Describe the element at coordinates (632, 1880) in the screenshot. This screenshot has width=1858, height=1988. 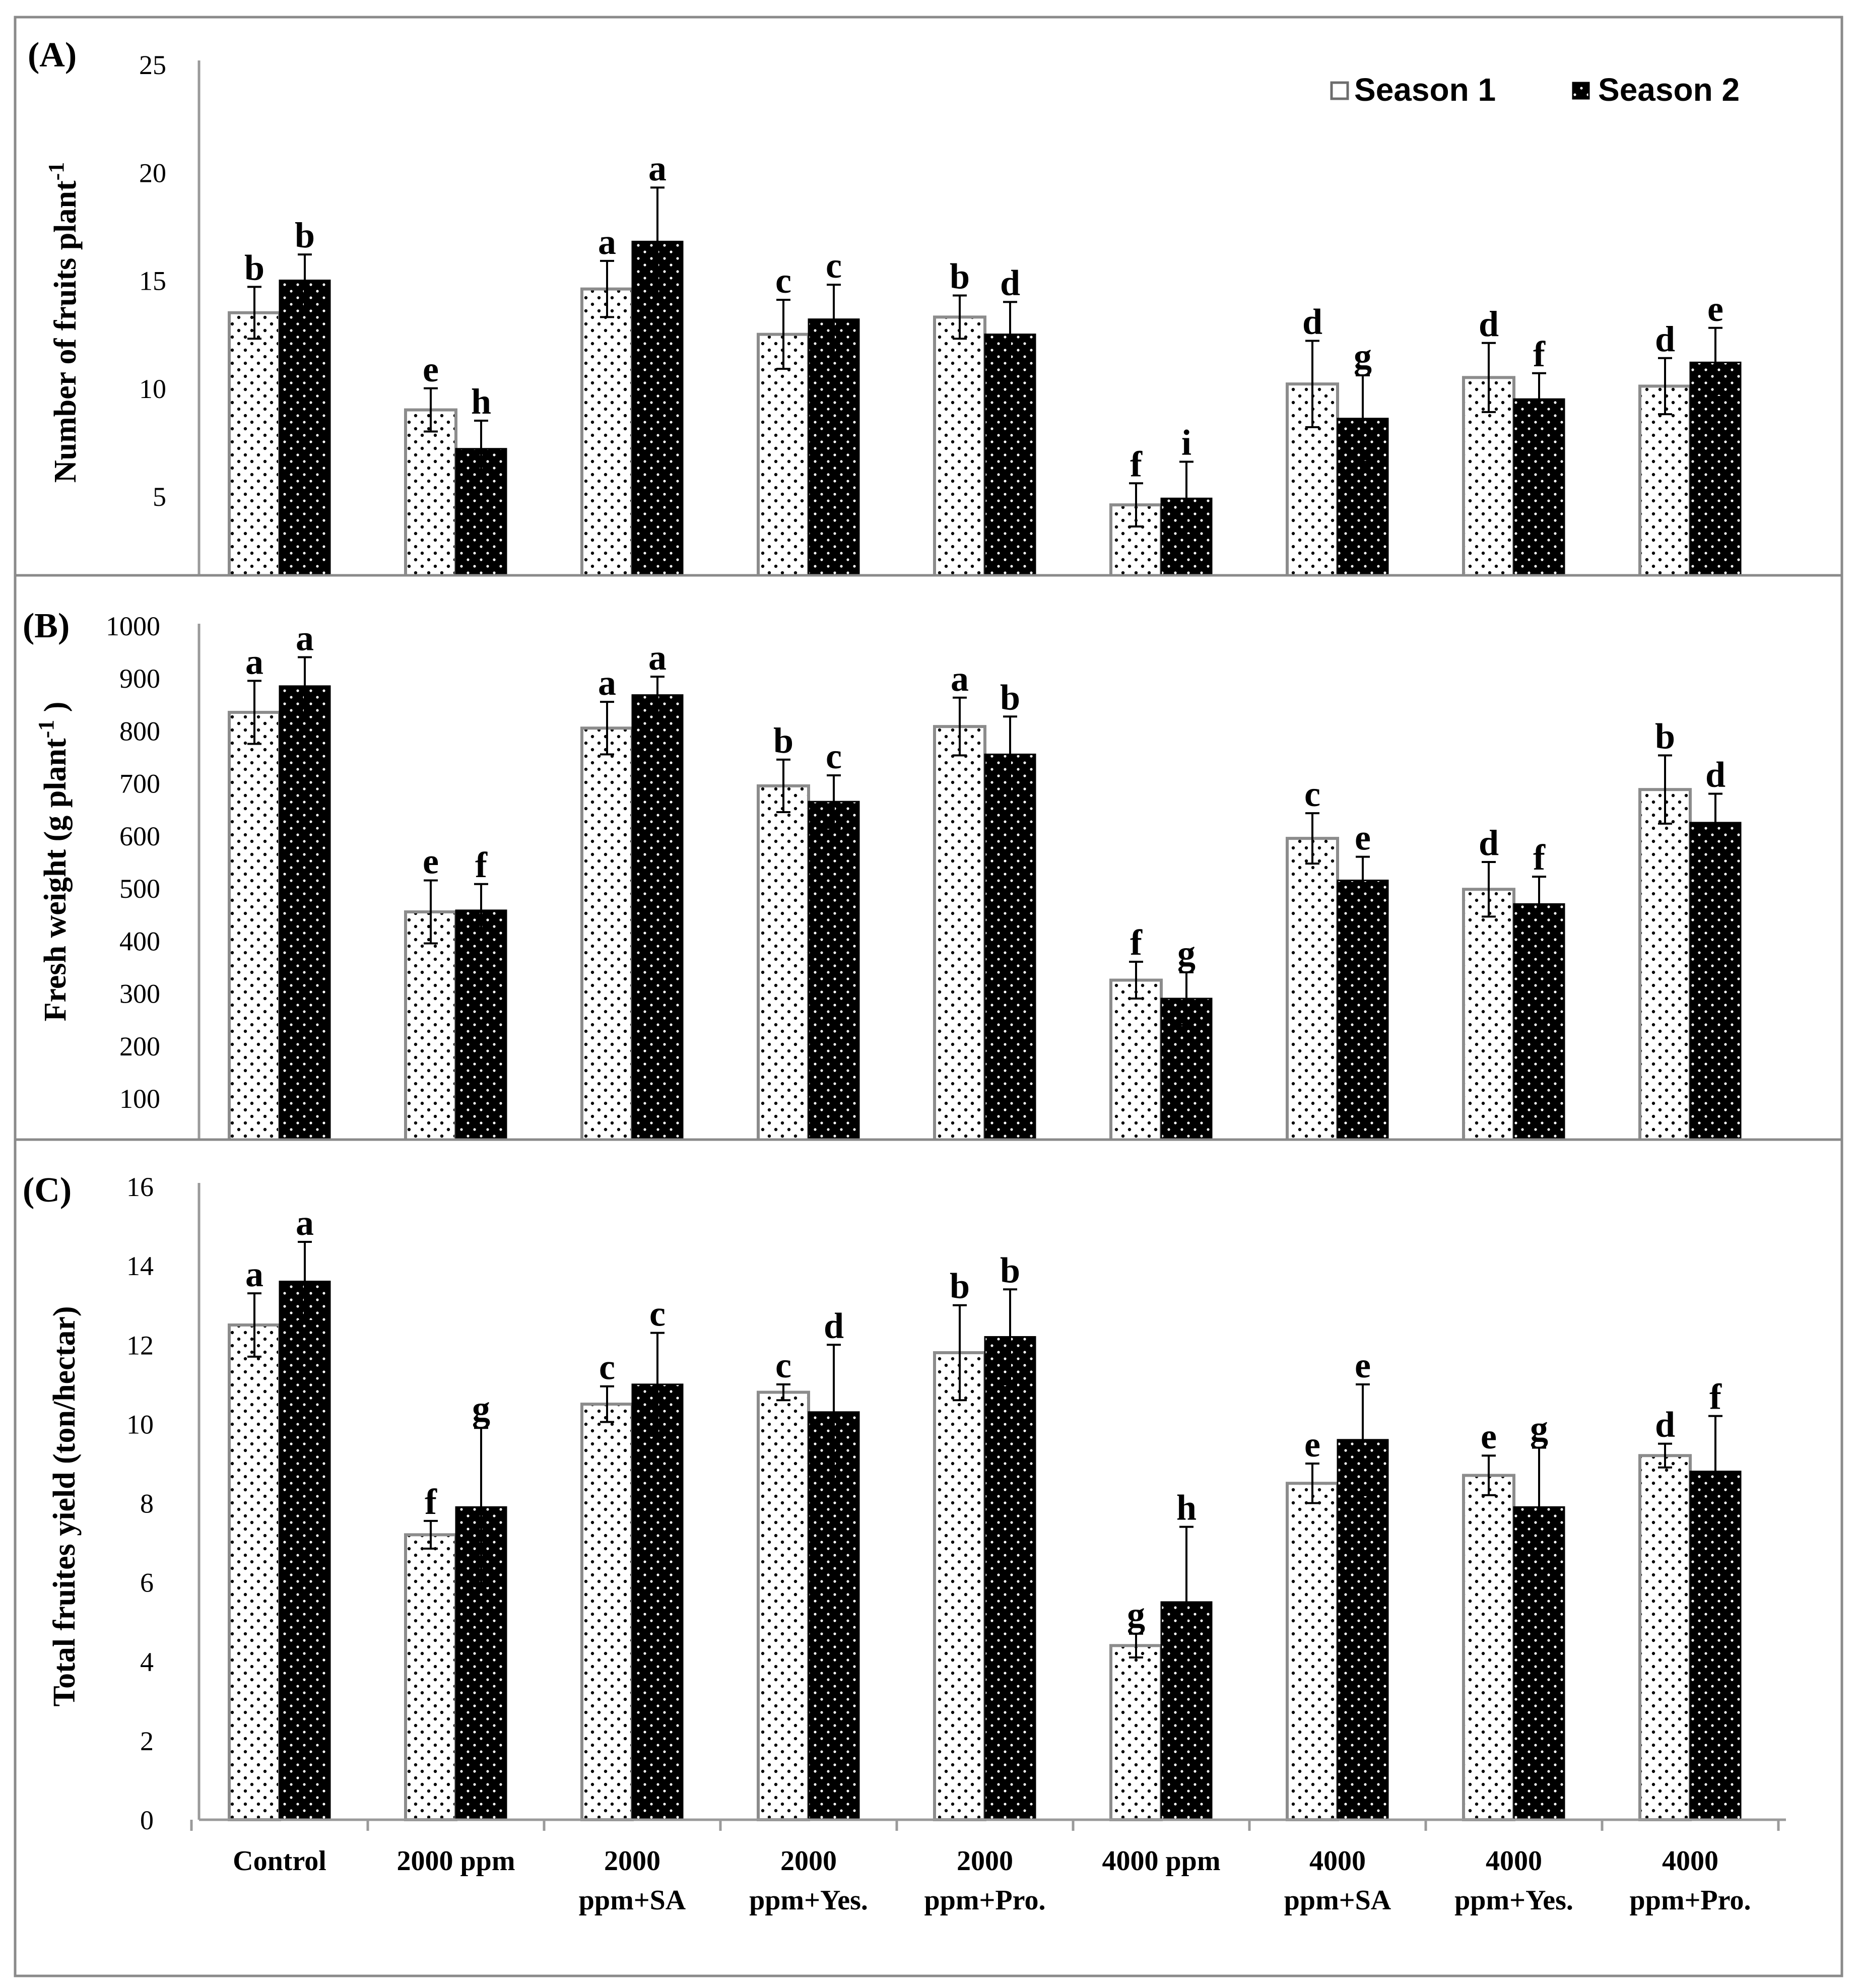
I see `x-category-label: 2000 ppm+SA` at that location.